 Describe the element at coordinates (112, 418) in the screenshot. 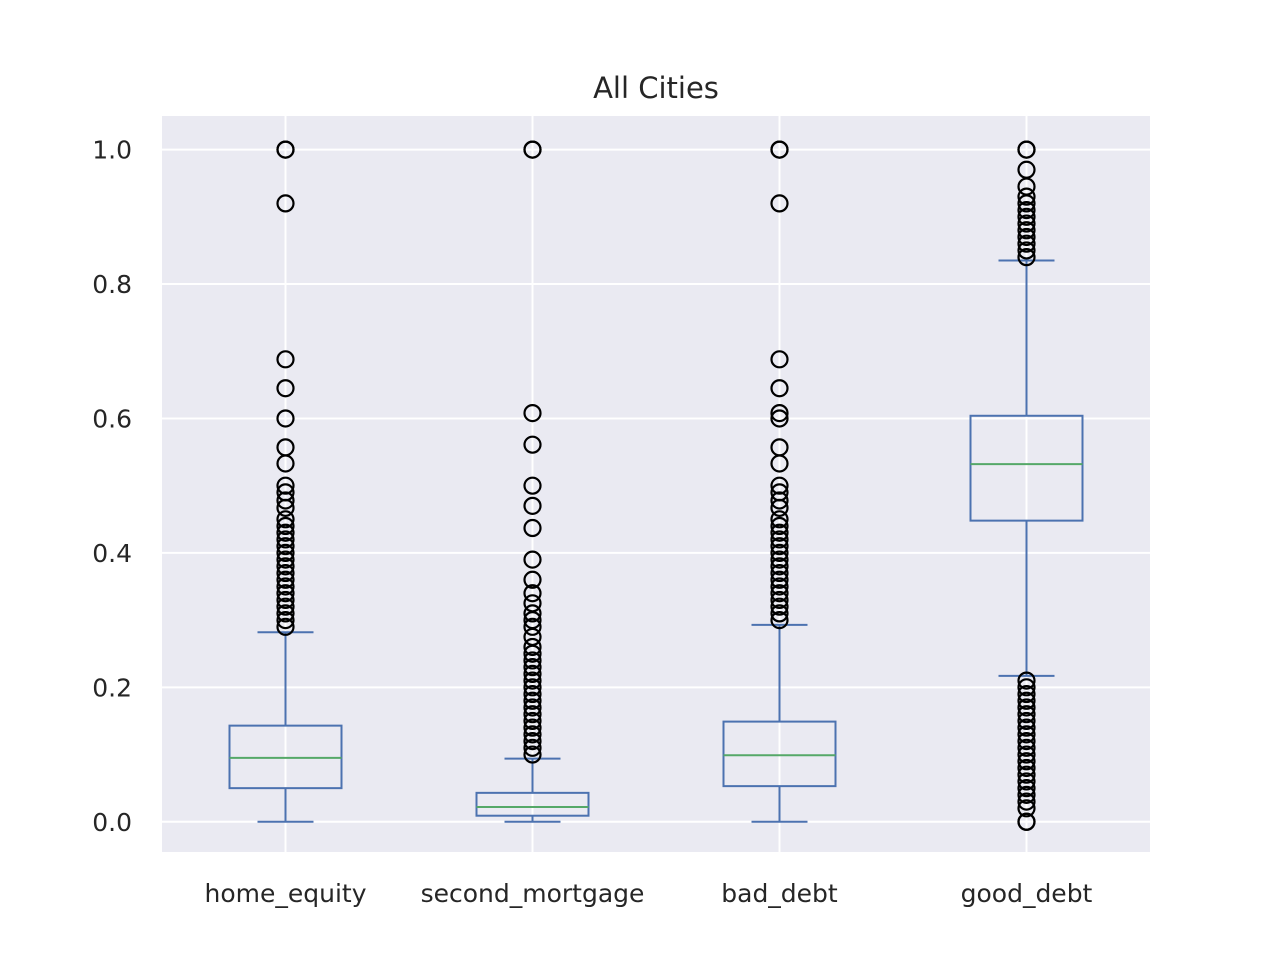

I see `y-tick-label: 0.6` at that location.